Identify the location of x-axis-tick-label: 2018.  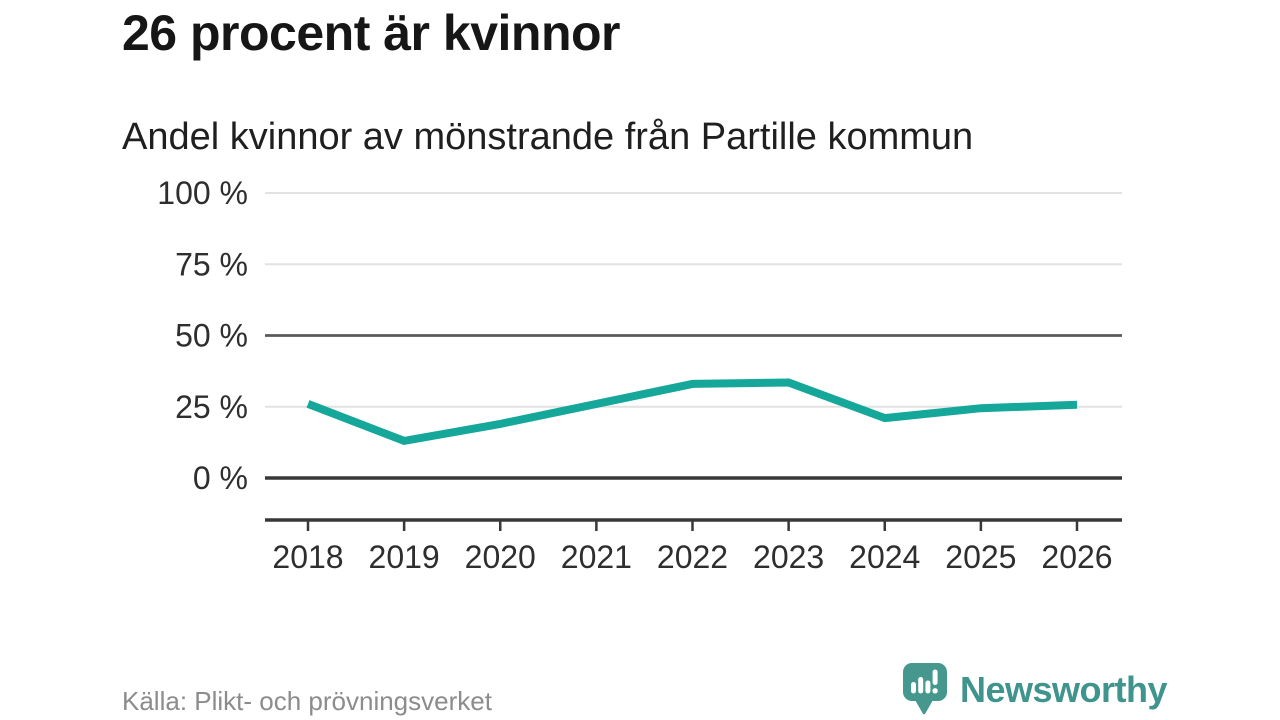
(307, 557).